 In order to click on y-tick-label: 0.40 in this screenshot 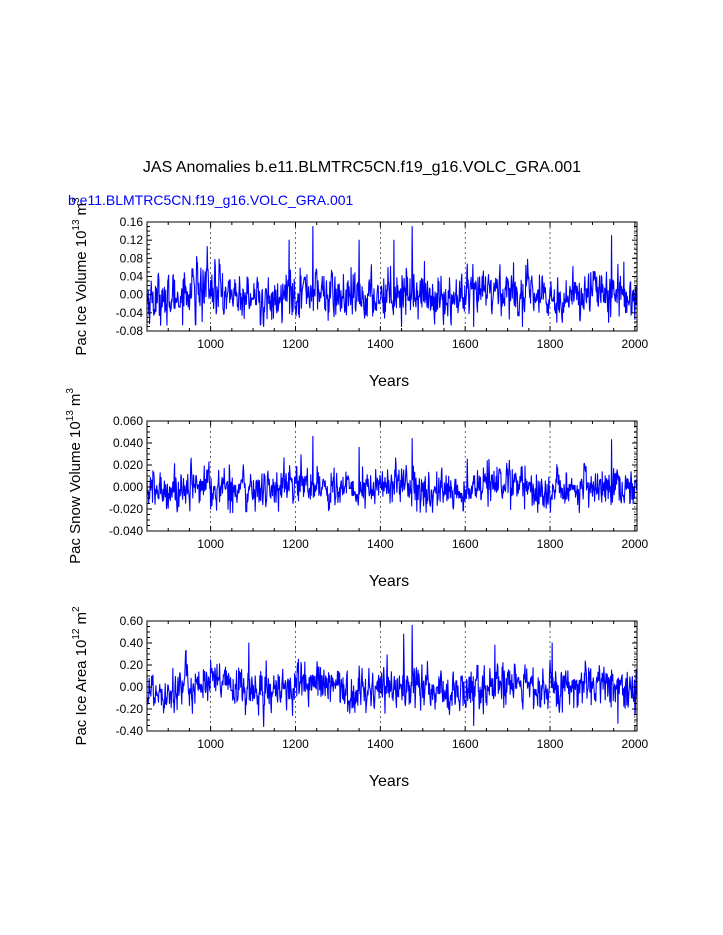, I will do `click(132, 643)`.